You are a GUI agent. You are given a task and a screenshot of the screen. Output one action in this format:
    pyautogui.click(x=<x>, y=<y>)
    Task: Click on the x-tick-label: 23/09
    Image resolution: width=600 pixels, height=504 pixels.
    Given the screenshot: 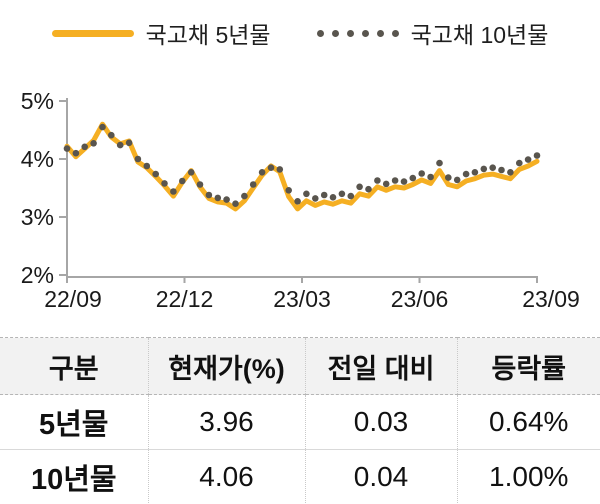 What is the action you would take?
    pyautogui.click(x=551, y=299)
    